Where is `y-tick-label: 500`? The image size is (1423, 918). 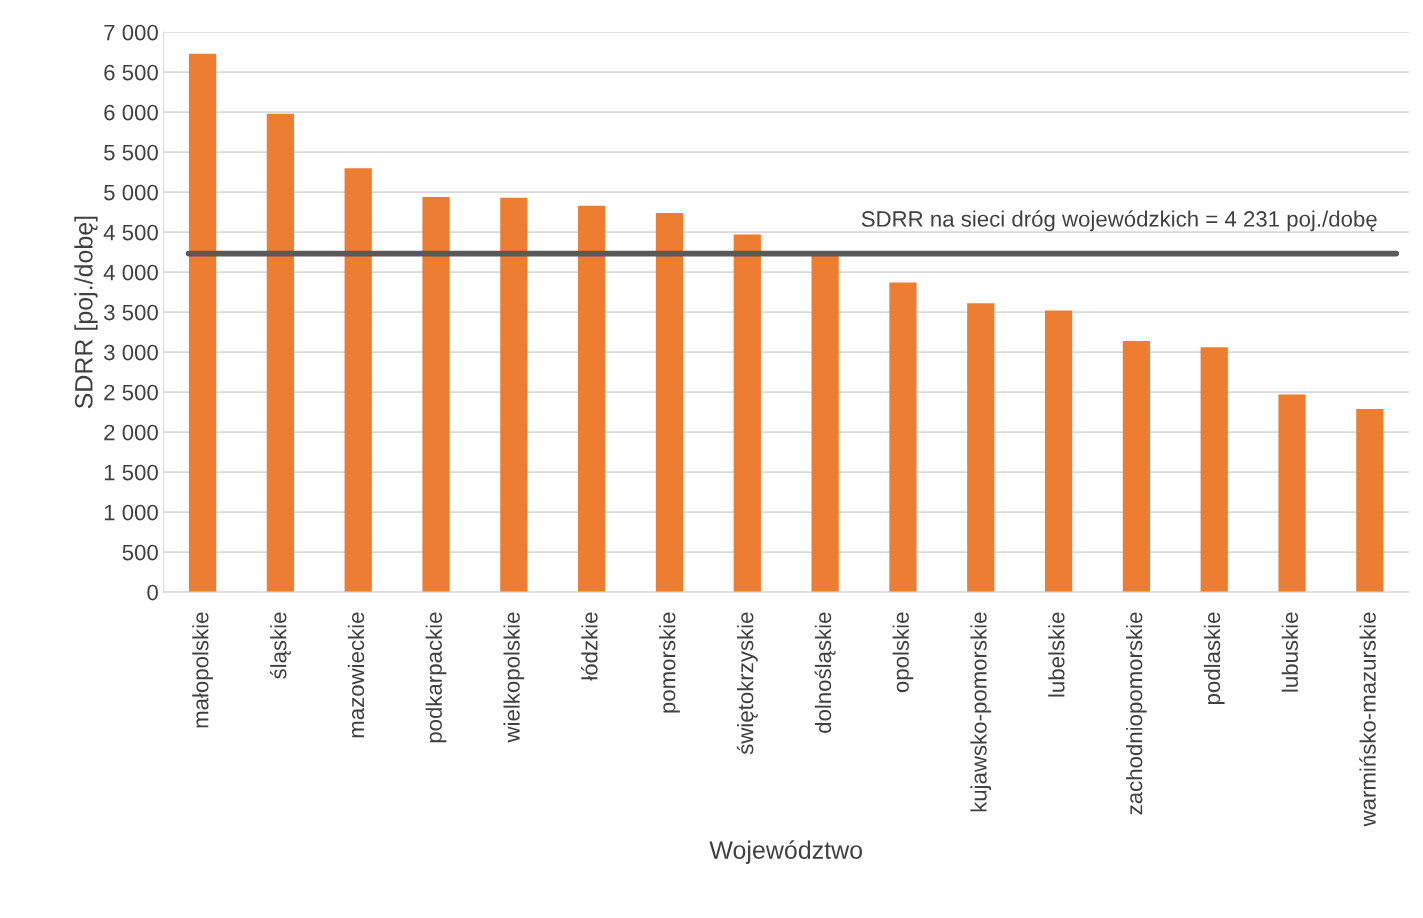
y-tick-label: 500 is located at coordinates (140, 552).